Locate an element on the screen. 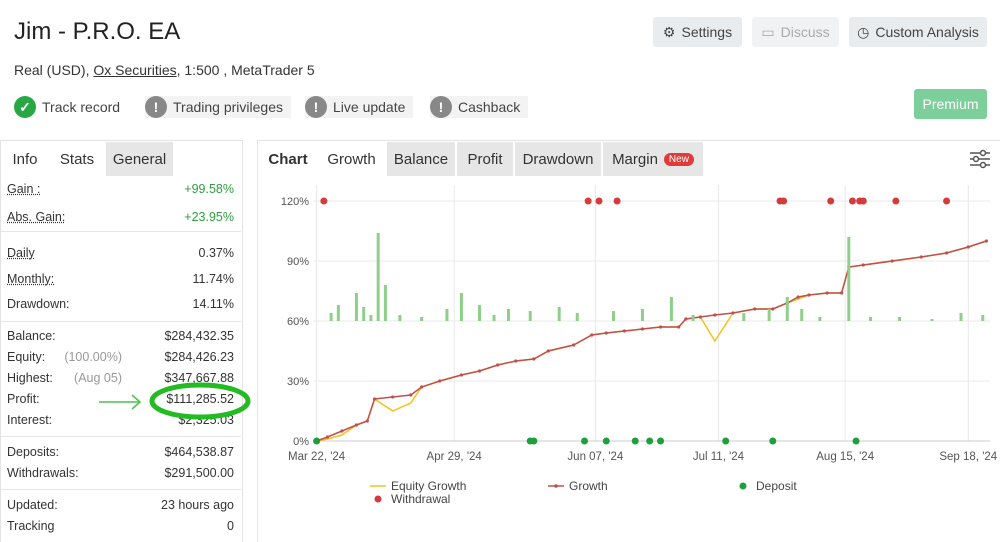 The image size is (1000, 542). badge: ✓ Track record is located at coordinates (67, 107).